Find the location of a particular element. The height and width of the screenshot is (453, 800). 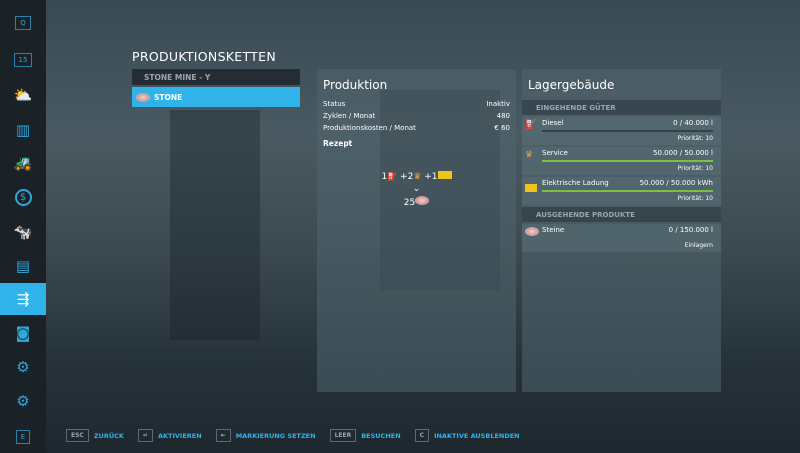

status-row: Status Inaktiv is located at coordinates (416, 104).